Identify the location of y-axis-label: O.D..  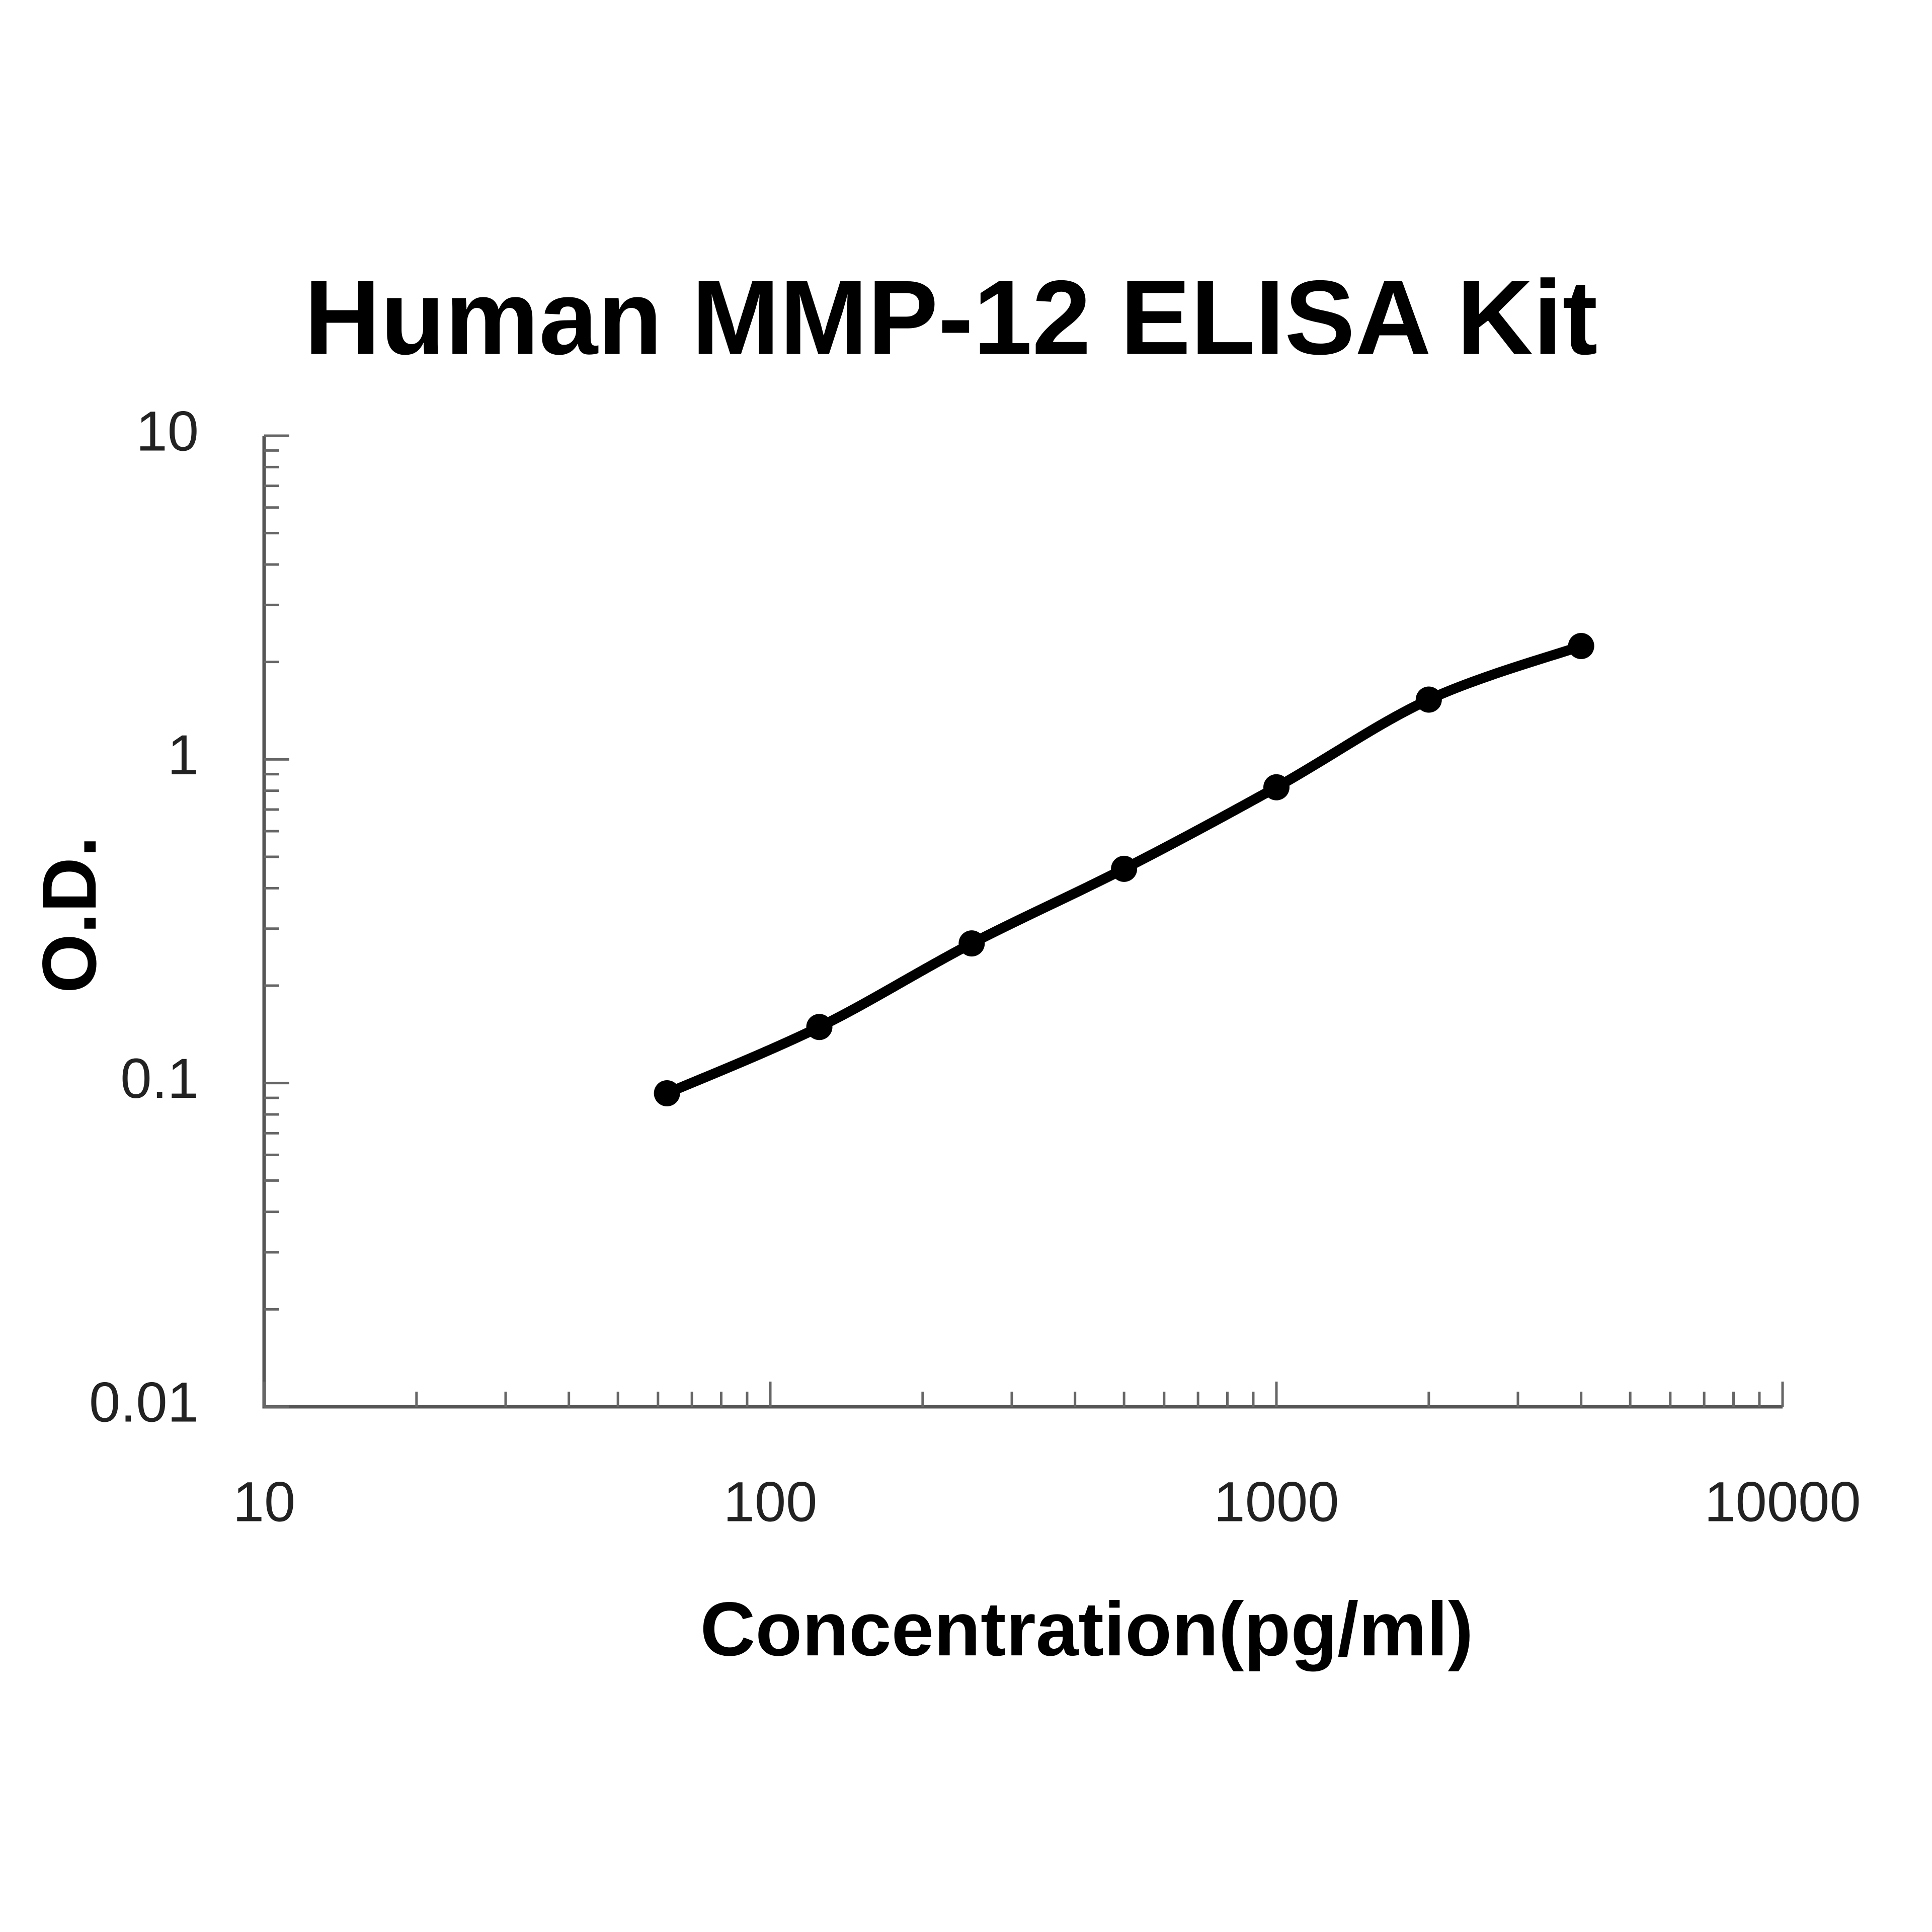
(70, 914).